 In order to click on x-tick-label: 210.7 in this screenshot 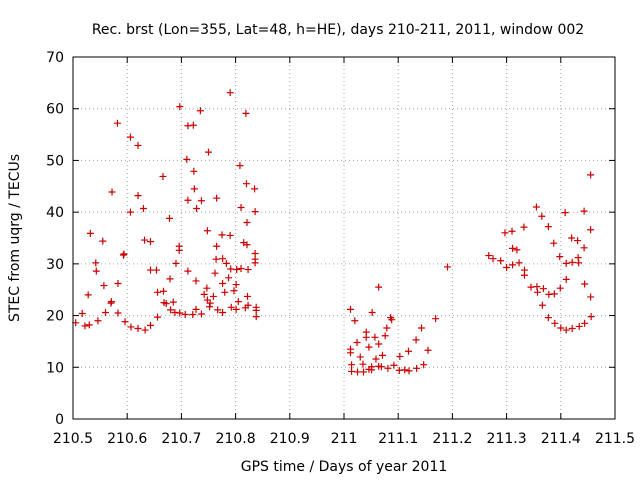, I will do `click(181, 439)`.